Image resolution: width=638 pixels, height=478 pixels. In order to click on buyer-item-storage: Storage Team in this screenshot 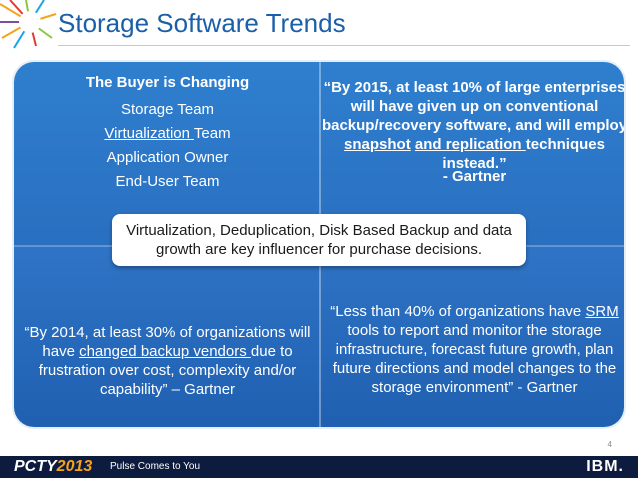, I will do `click(167, 109)`.